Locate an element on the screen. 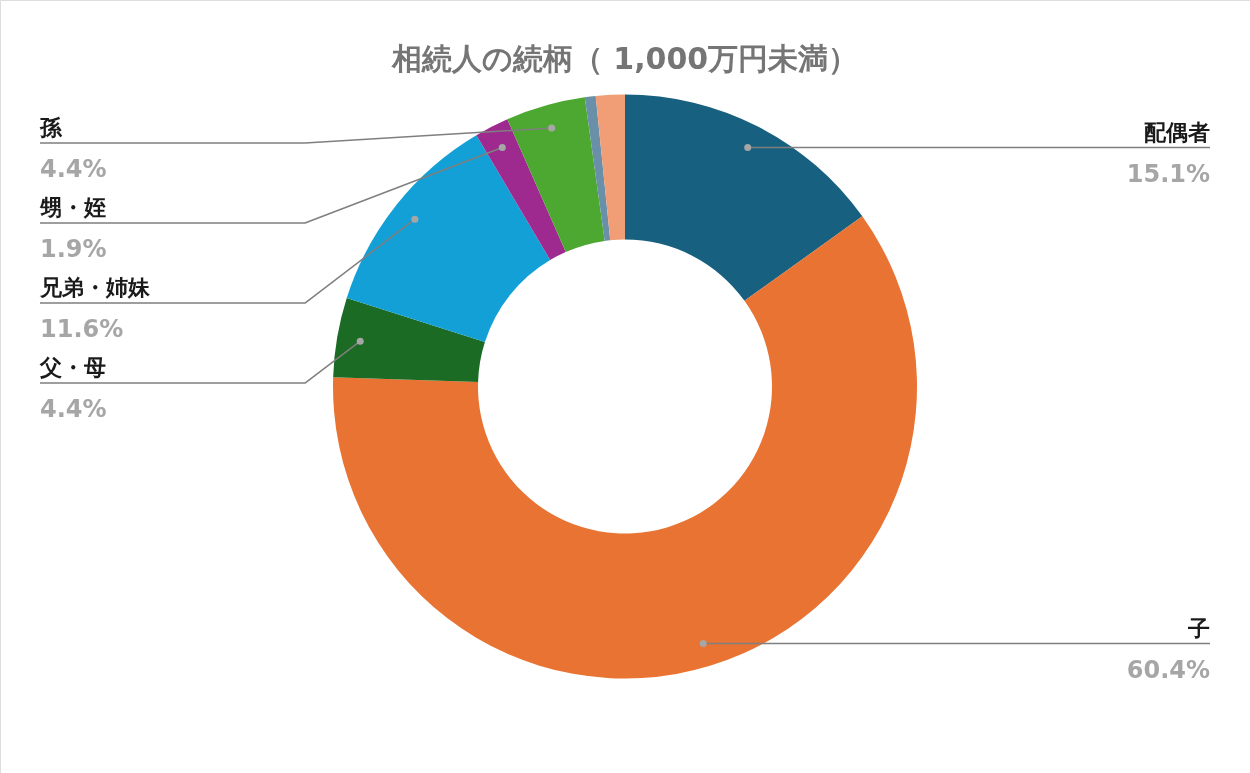  data-label: 11.6% is located at coordinates (82, 329).